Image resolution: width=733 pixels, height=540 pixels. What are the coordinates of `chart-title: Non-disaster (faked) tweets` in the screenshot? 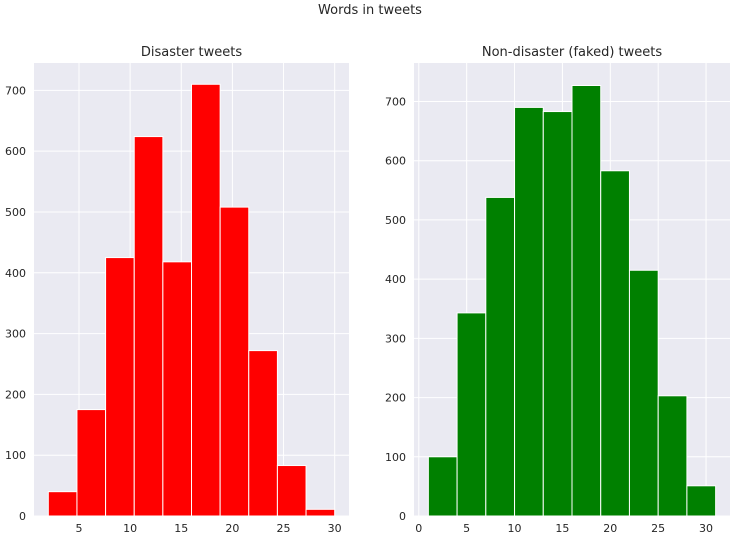 It's located at (572, 52).